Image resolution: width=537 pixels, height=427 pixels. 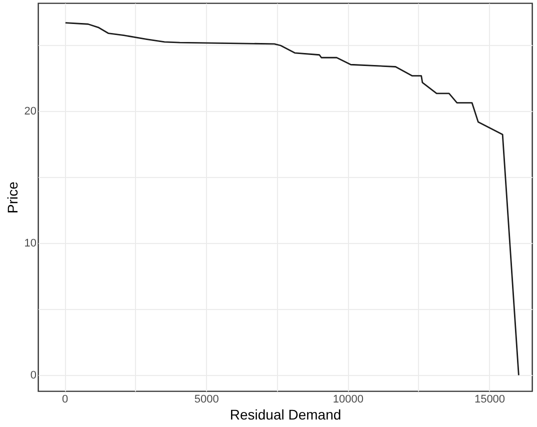 I want to click on y-tick-label: 10, so click(x=30, y=244).